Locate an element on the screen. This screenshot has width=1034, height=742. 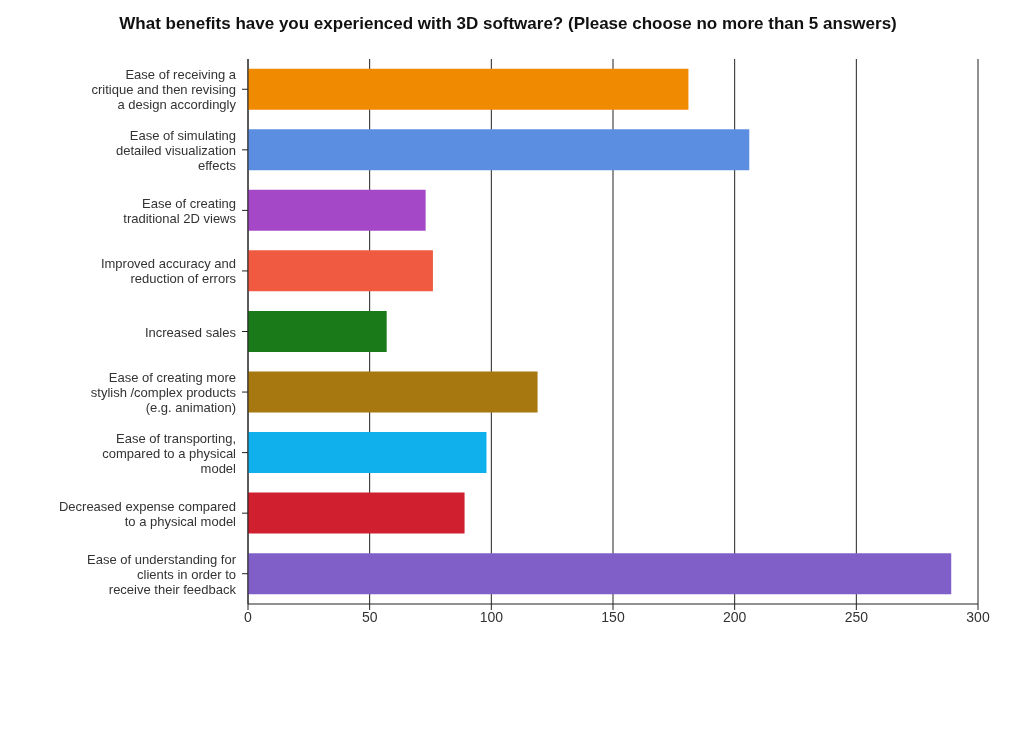
x-tick-label: 300 is located at coordinates (978, 616).